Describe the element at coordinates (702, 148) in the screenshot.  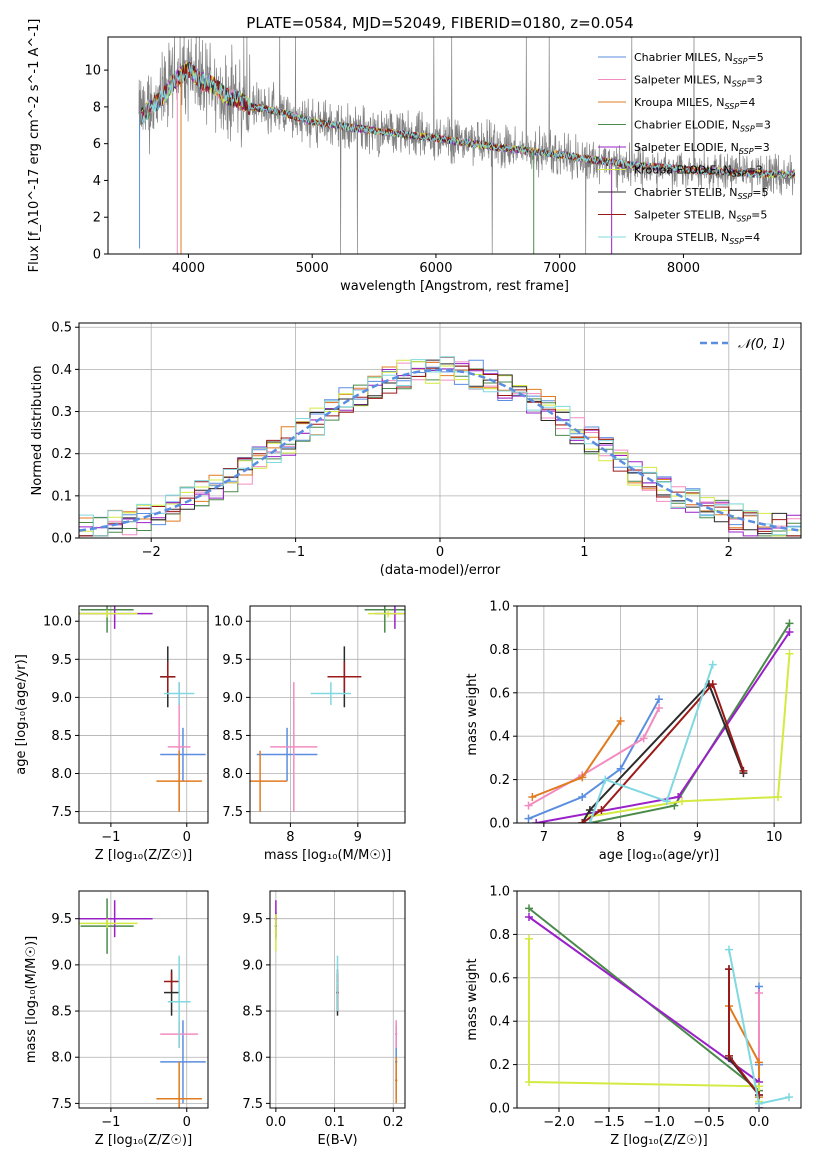
I see `legend-entry: Salpeter ELODIE, NSSP=3` at that location.